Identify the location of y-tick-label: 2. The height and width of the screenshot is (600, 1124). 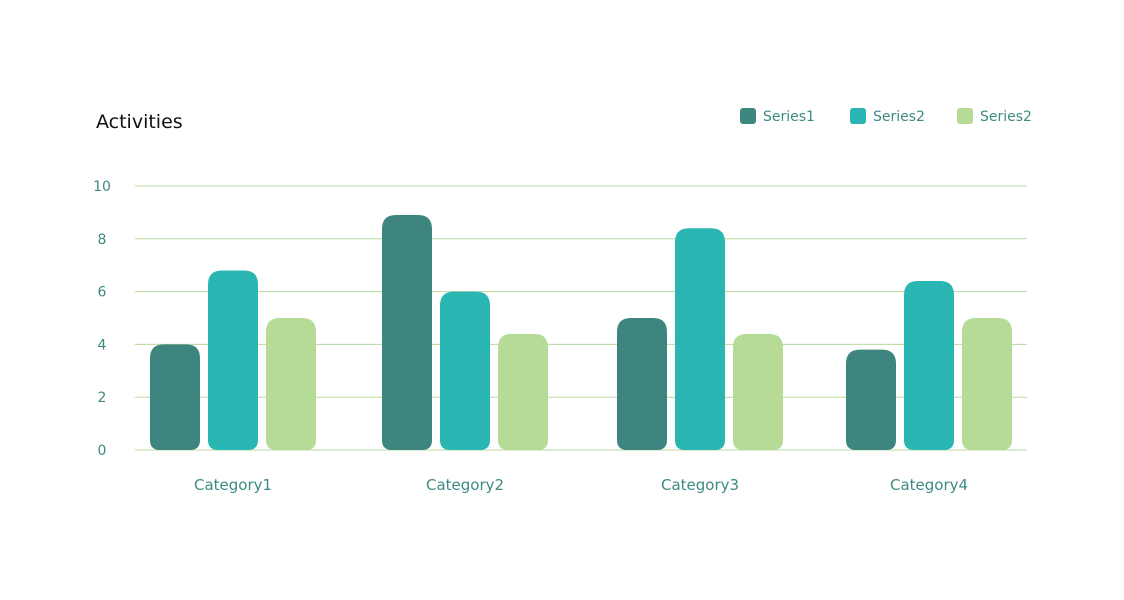
(102, 398).